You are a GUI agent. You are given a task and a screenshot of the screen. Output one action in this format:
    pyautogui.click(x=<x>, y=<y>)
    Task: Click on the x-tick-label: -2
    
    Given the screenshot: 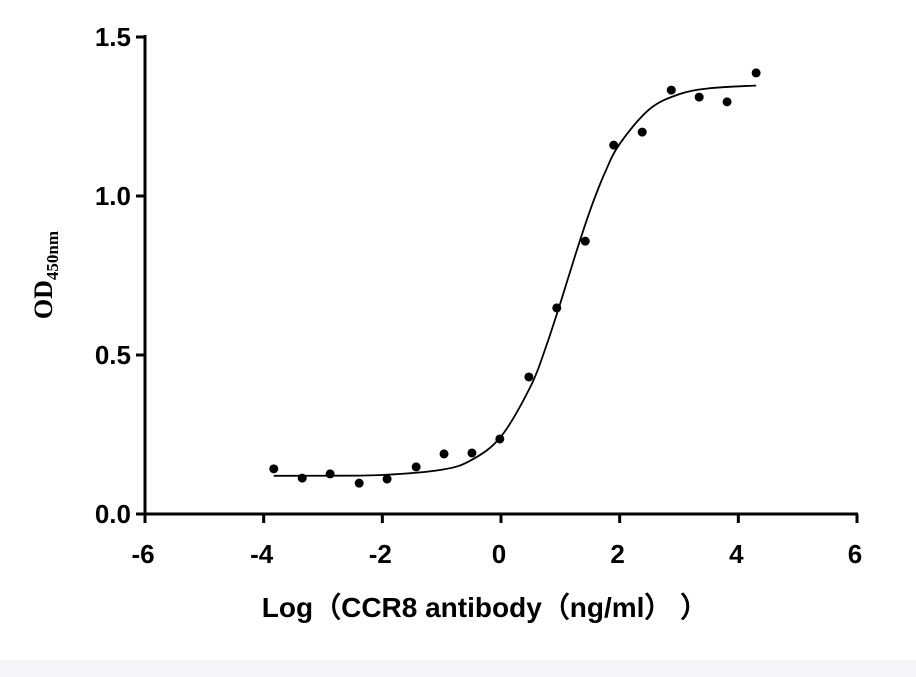 What is the action you would take?
    pyautogui.click(x=380, y=554)
    